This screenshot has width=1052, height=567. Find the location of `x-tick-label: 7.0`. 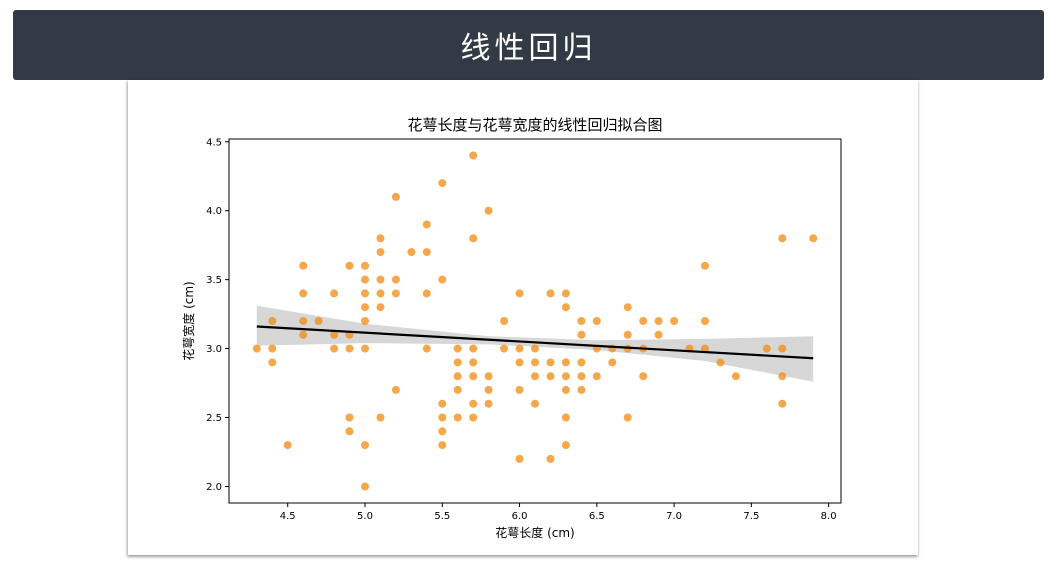

x-tick-label: 7.0 is located at coordinates (674, 516).